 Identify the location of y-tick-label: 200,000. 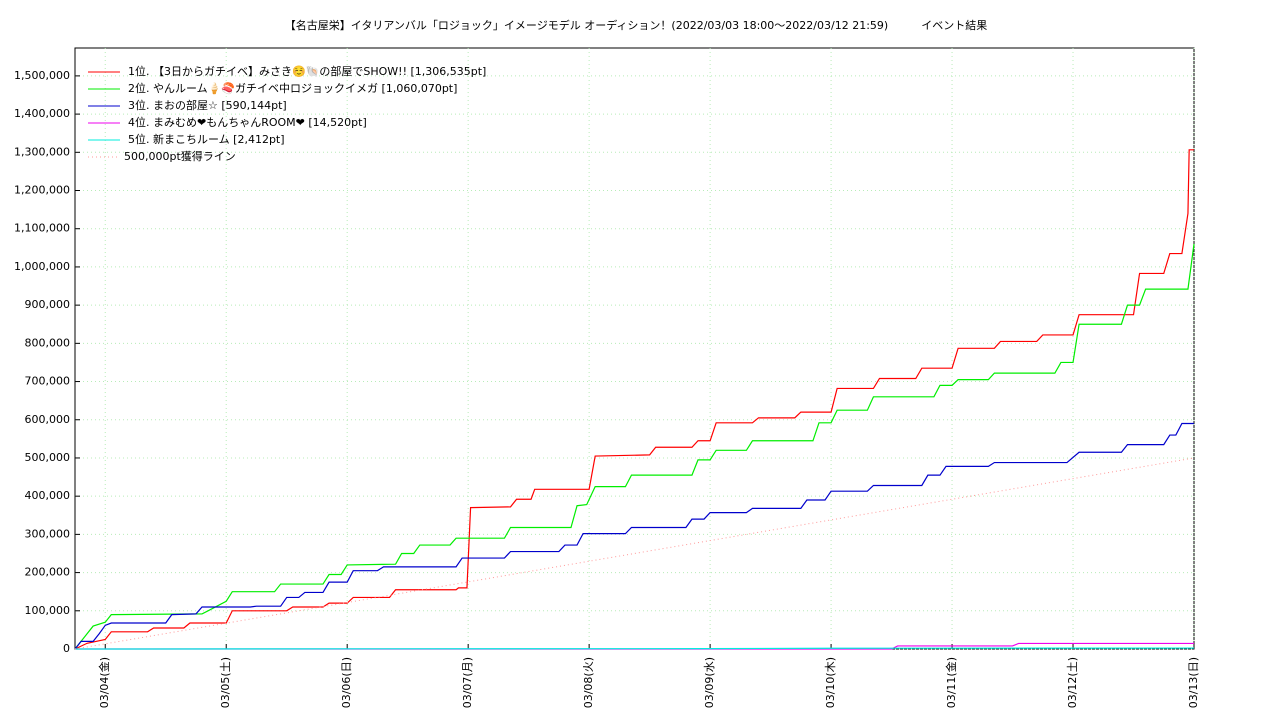
(48, 572).